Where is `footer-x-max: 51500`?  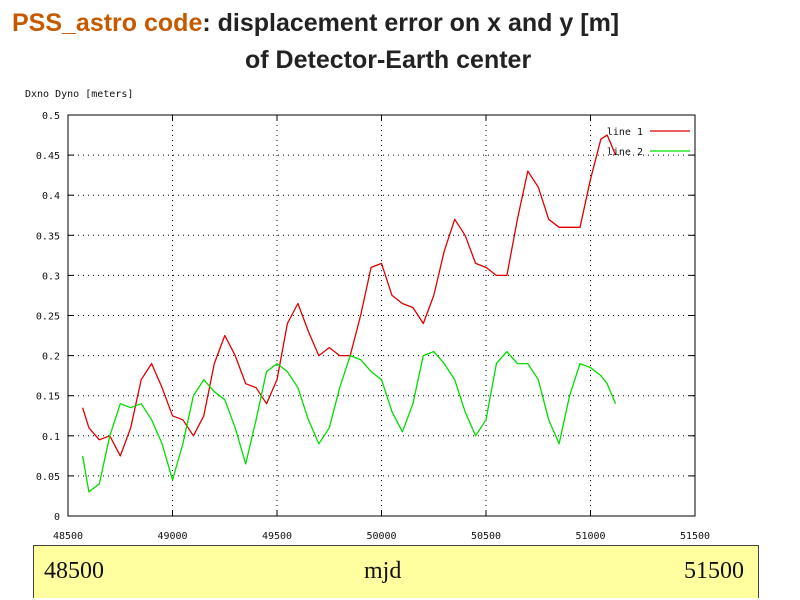 footer-x-max: 51500 is located at coordinates (714, 571).